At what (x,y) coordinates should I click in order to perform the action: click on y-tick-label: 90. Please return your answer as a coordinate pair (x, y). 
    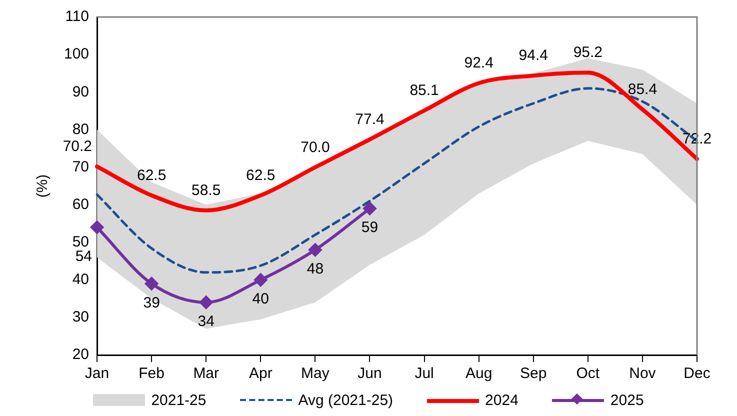
    Looking at the image, I should click on (81, 91).